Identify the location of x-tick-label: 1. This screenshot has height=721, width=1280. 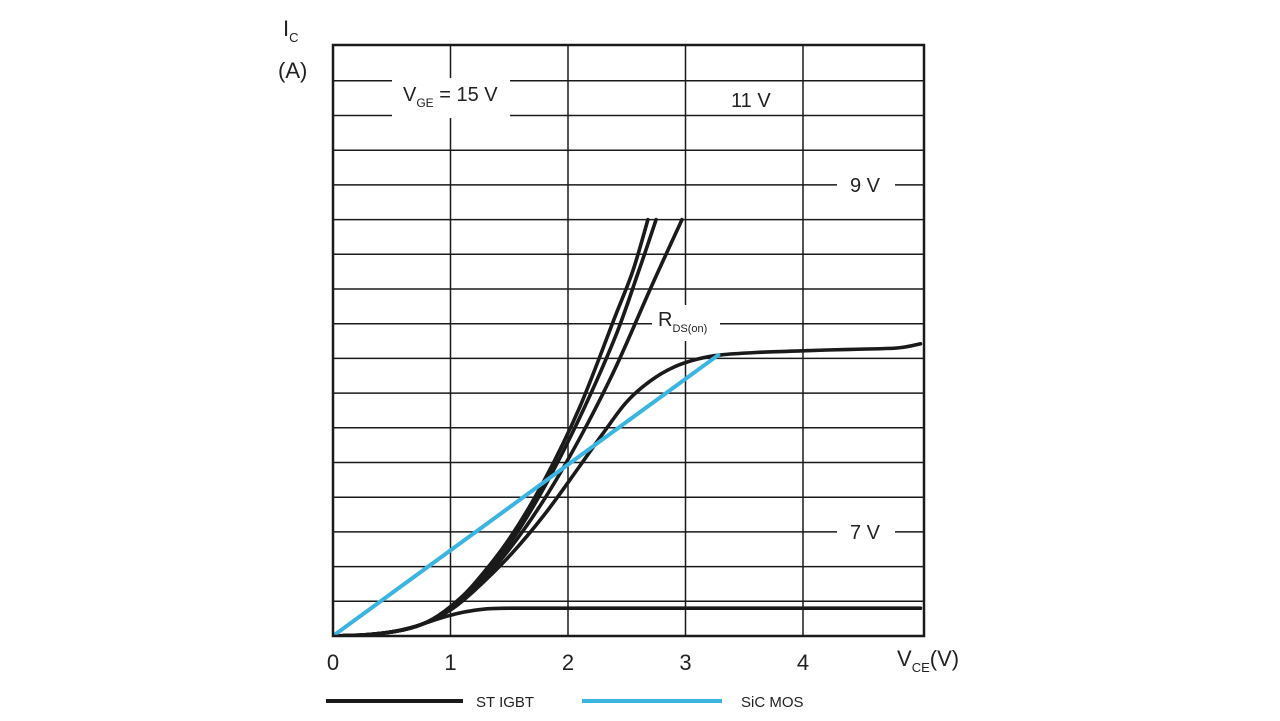
(450, 662).